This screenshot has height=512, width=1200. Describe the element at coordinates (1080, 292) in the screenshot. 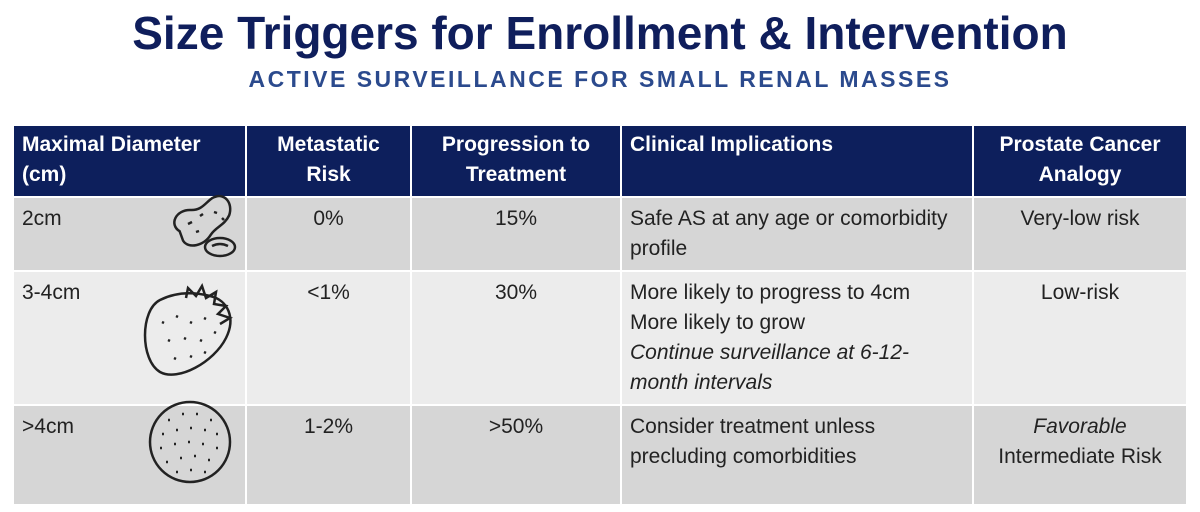

I see `cell-line: Low-risk` at that location.